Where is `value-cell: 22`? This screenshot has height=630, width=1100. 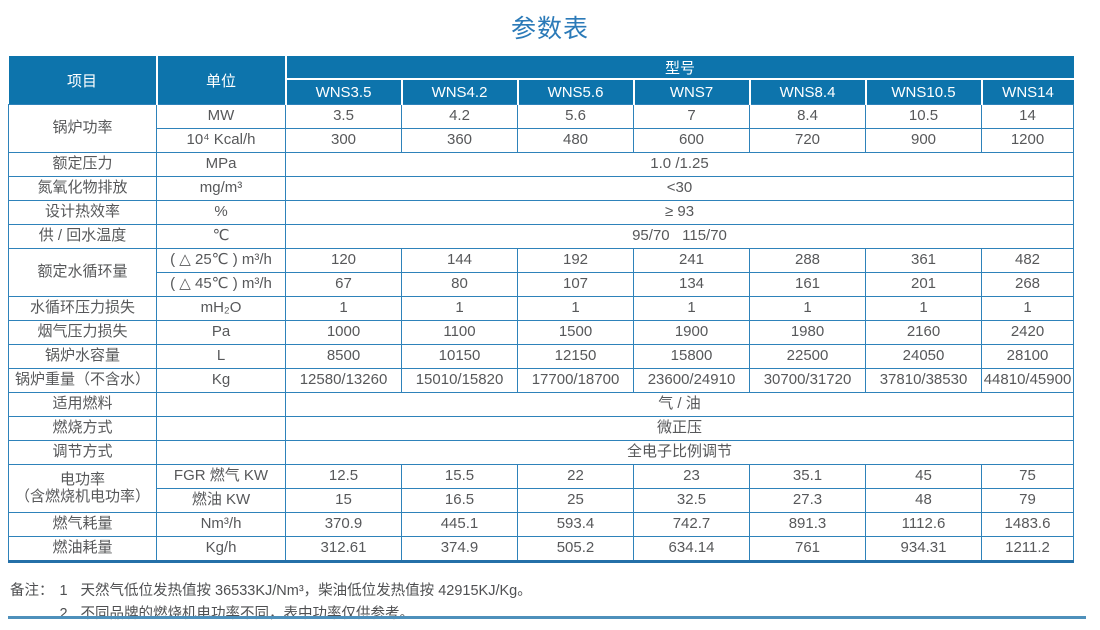
value-cell: 22 is located at coordinates (575, 476).